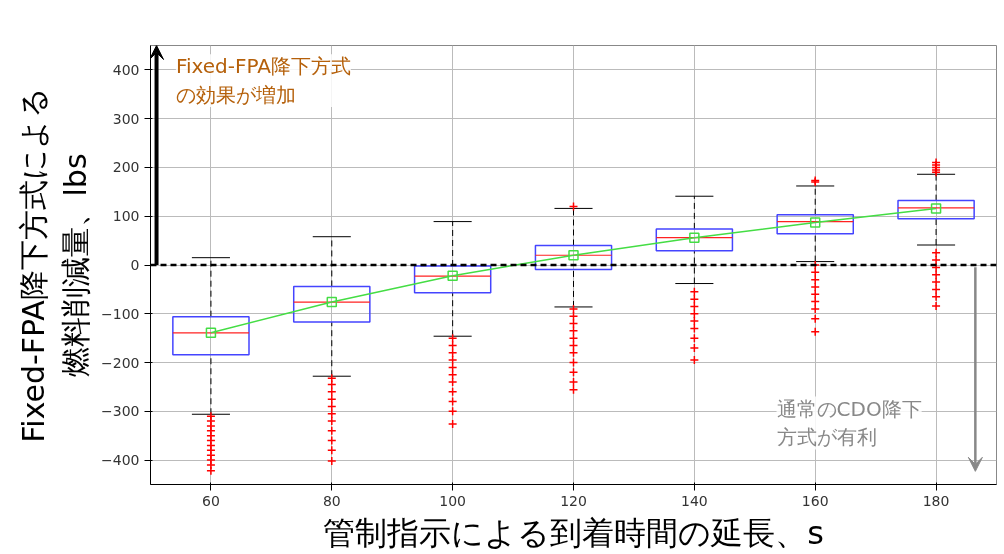 The image size is (1004, 554). I want to click on x-tick-label: 100, so click(453, 500).